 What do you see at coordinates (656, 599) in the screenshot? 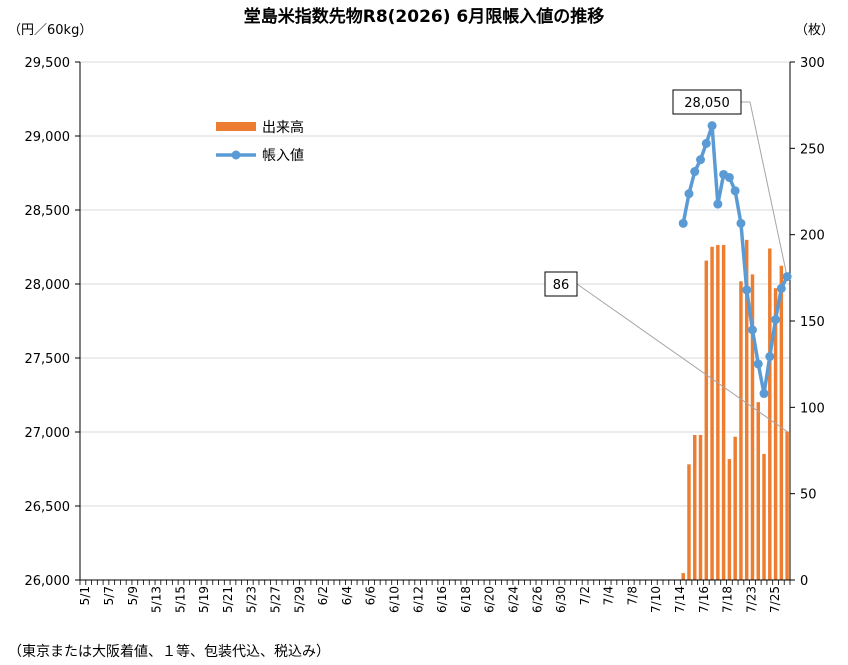
I see `x-tick-label: 7/10` at bounding box center [656, 599].